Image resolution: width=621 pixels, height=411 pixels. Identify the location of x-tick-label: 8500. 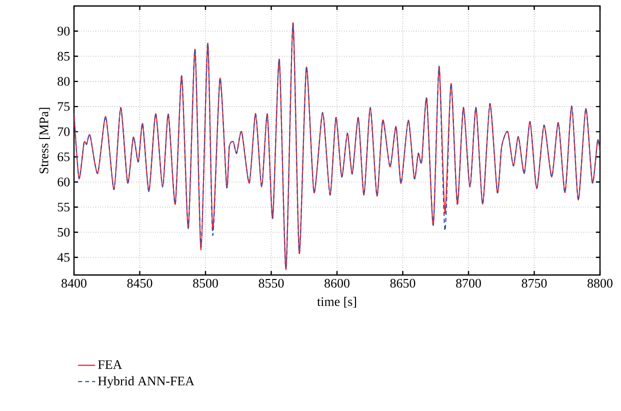
(205, 283).